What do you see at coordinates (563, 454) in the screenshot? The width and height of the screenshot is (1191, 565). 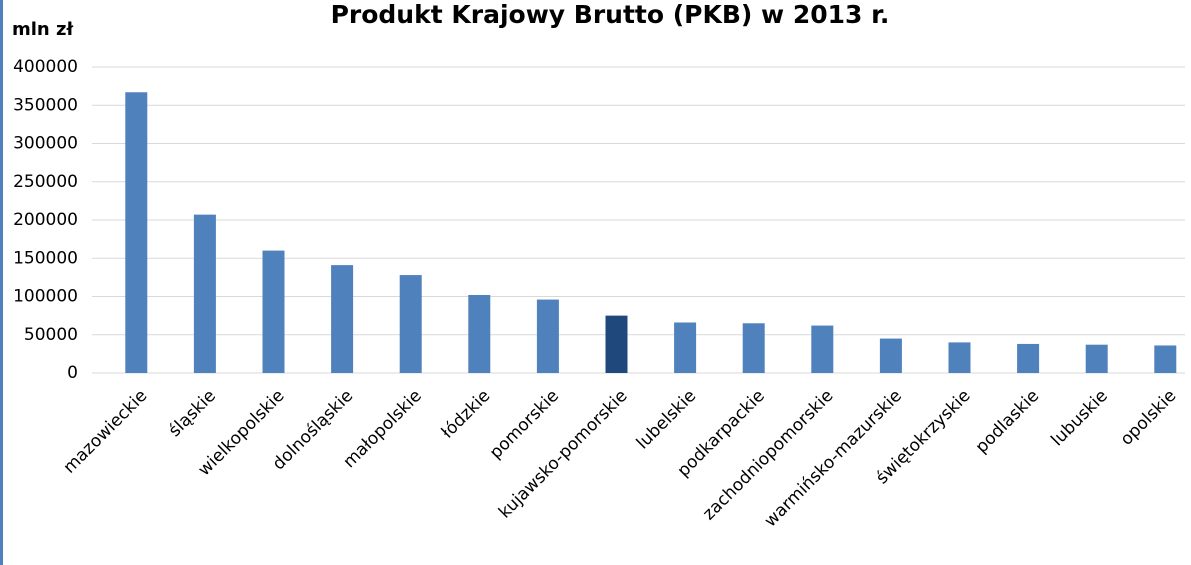 I see `x-tick-label: kujawsko-pomorskie` at bounding box center [563, 454].